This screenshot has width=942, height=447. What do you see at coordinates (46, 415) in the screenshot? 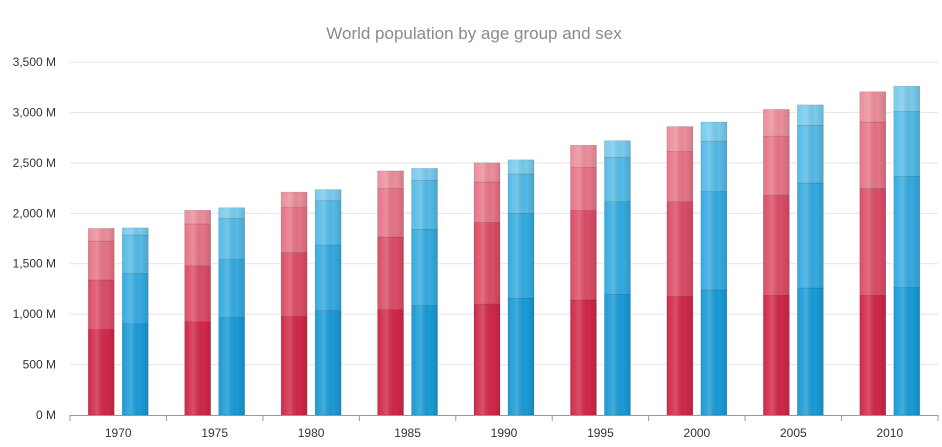
I see `y-tick-label: 0 M` at bounding box center [46, 415].